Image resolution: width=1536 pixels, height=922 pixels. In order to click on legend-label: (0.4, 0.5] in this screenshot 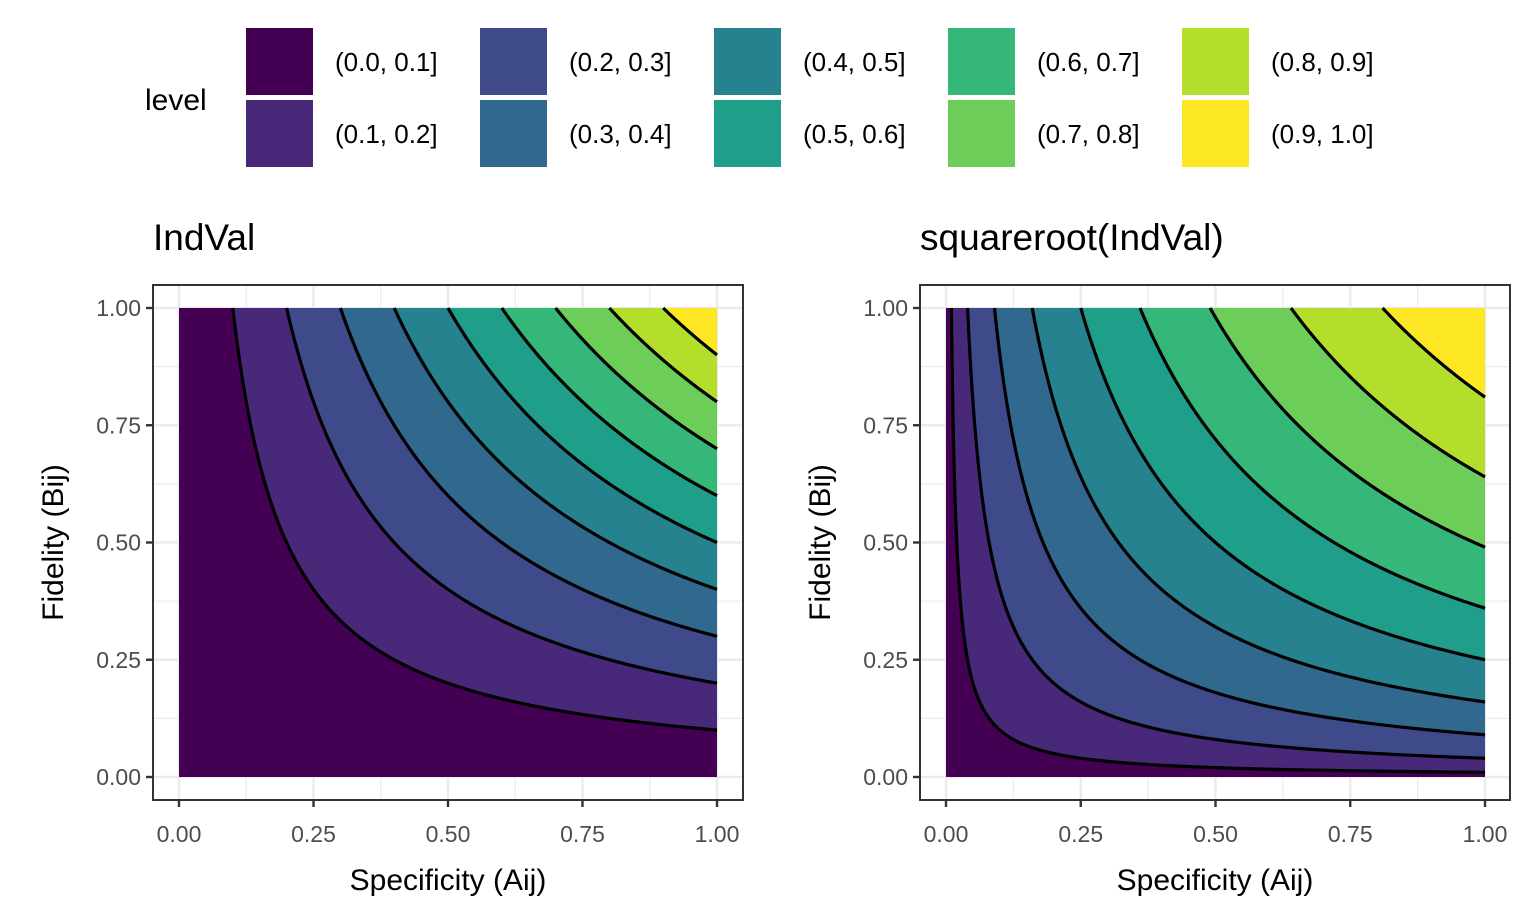, I will do `click(854, 62)`.